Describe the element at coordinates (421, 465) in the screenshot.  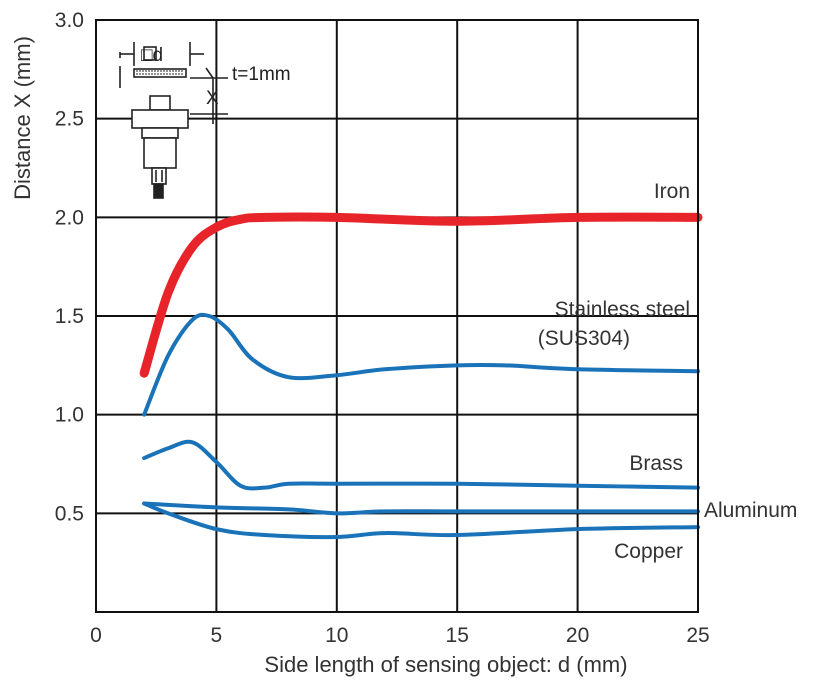
I see `series-line-brass` at that location.